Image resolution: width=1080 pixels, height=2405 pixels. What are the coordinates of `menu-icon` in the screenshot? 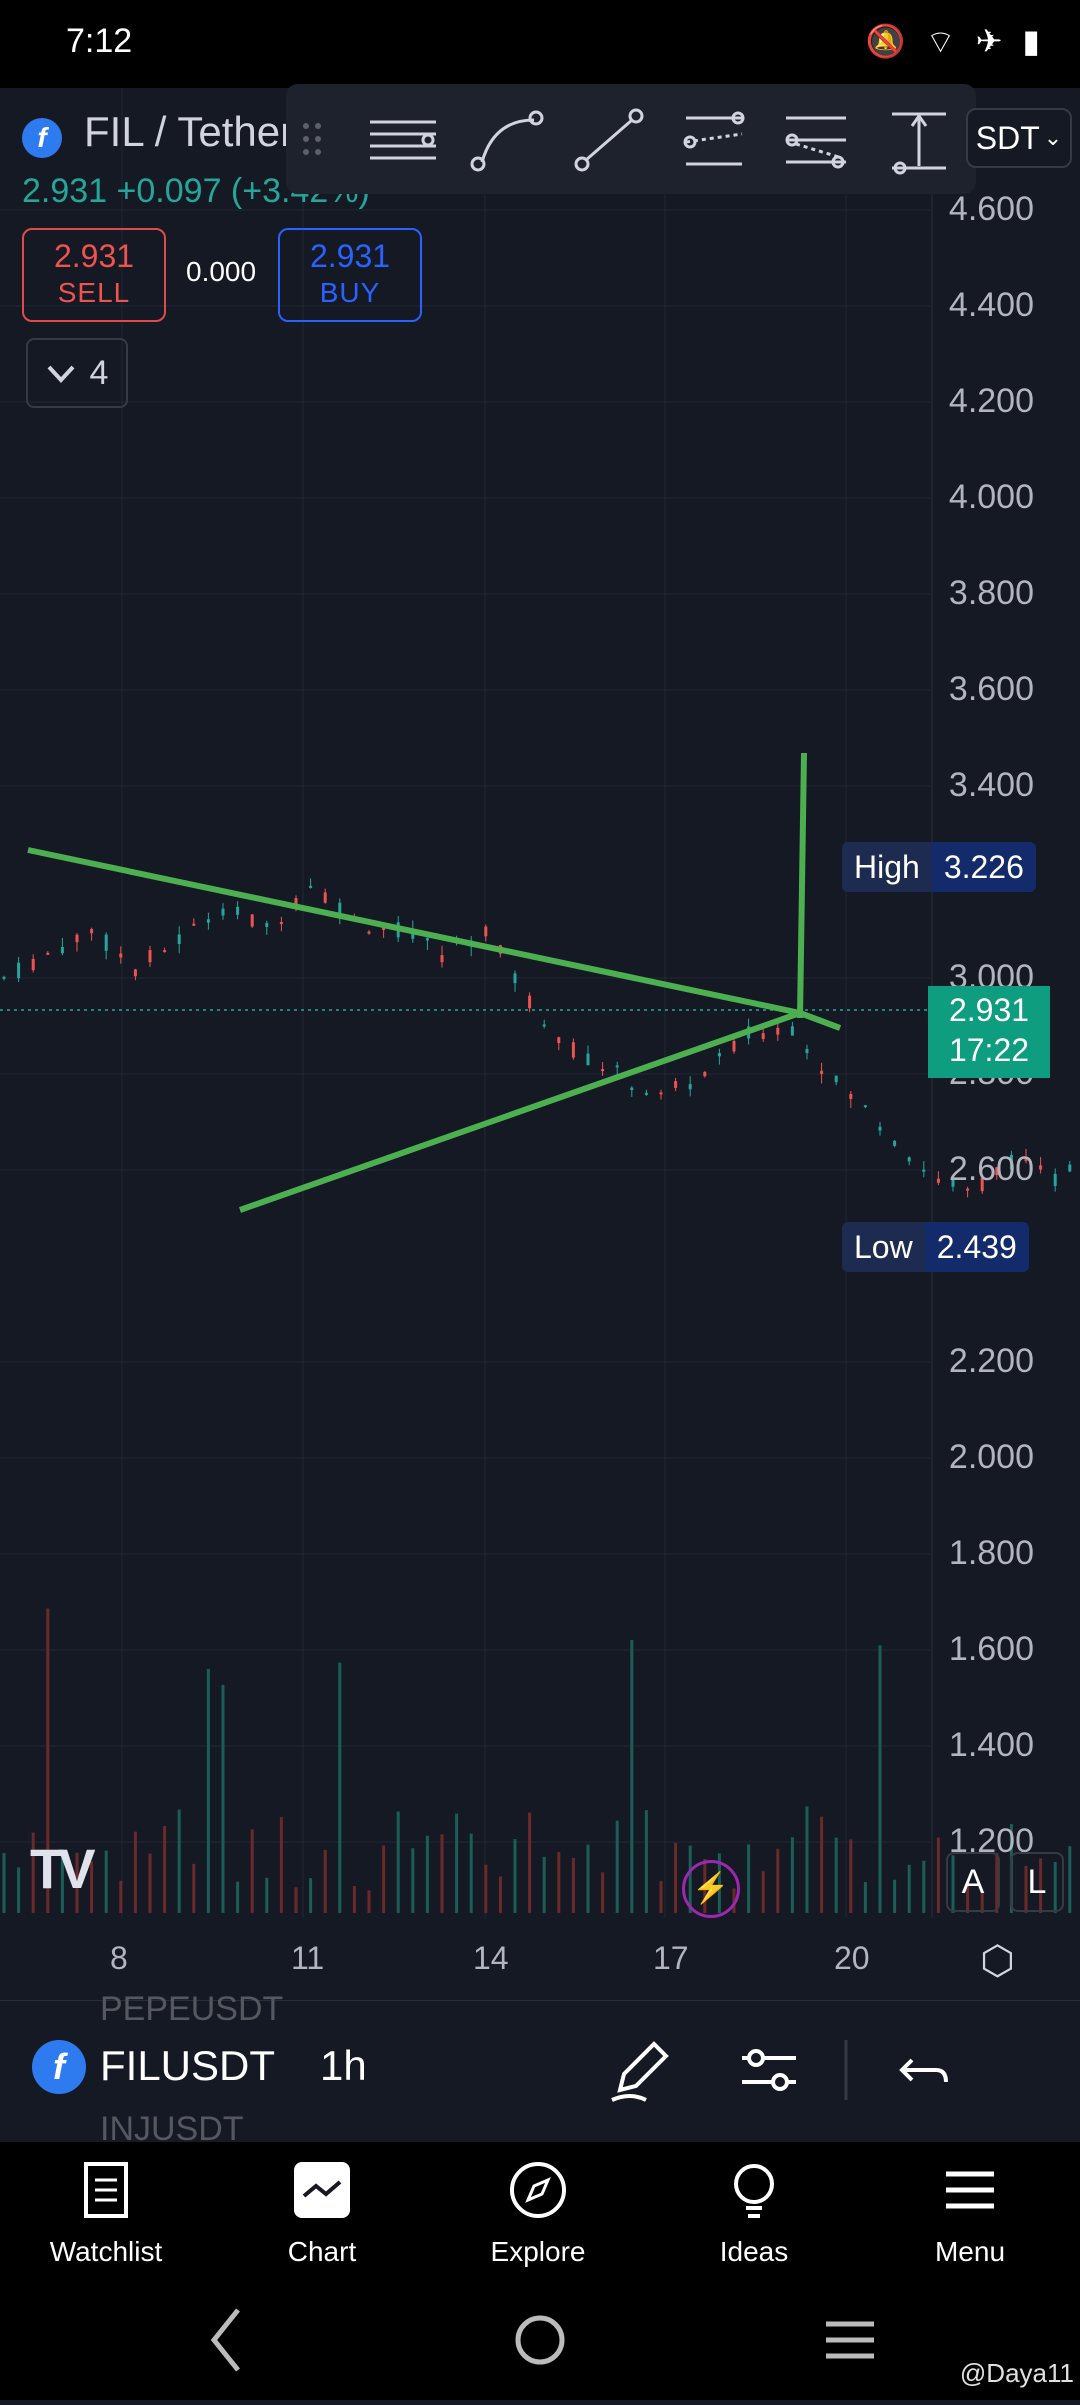 It's located at (970, 2195).